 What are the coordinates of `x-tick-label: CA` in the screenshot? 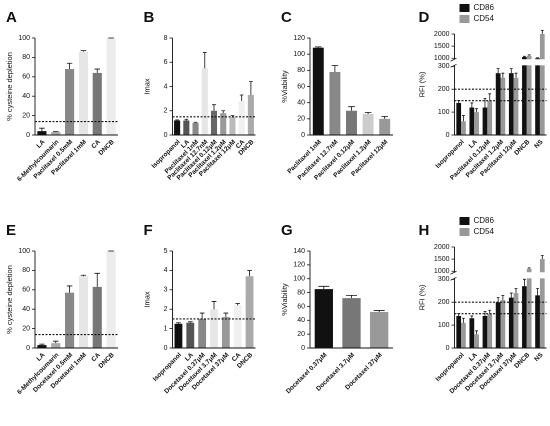 It's located at (96, 144).